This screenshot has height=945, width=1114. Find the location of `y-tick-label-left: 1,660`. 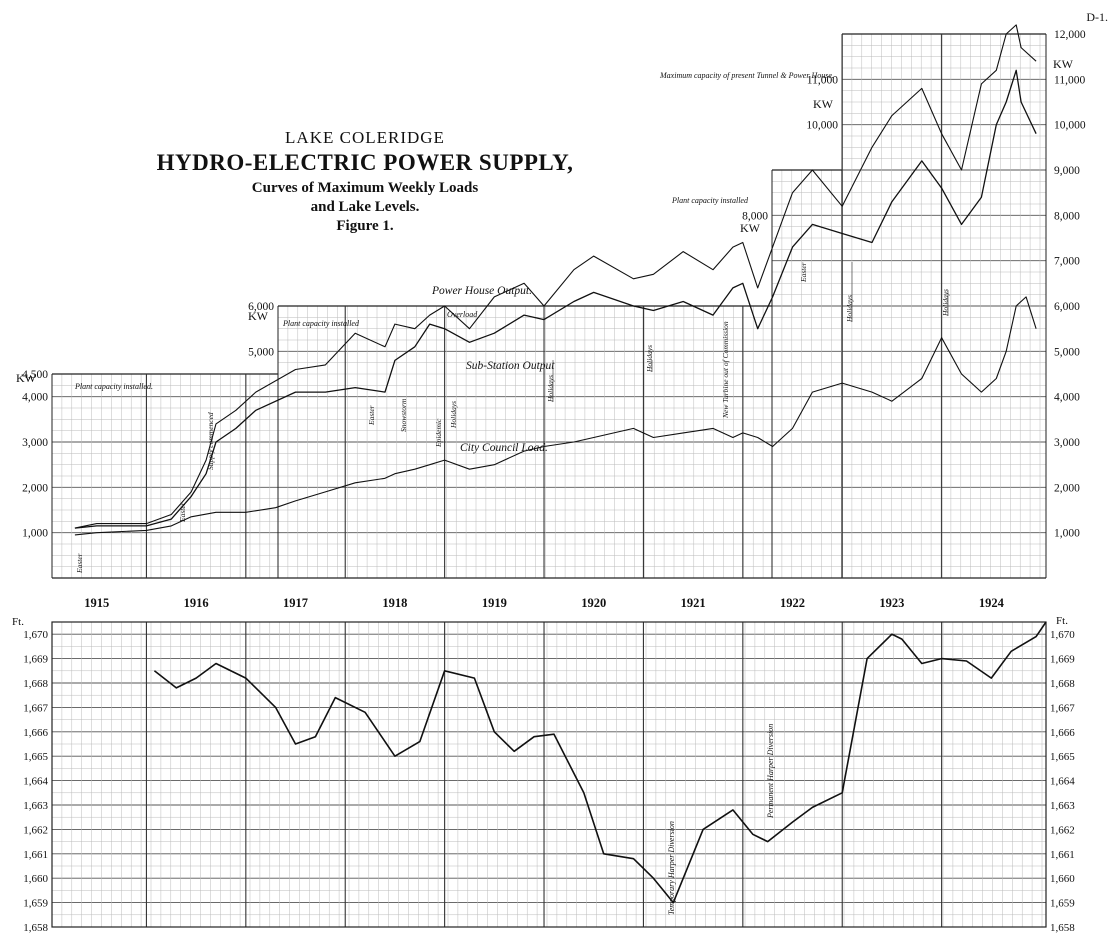

y-tick-label-left: 1,660 is located at coordinates (35, 879).